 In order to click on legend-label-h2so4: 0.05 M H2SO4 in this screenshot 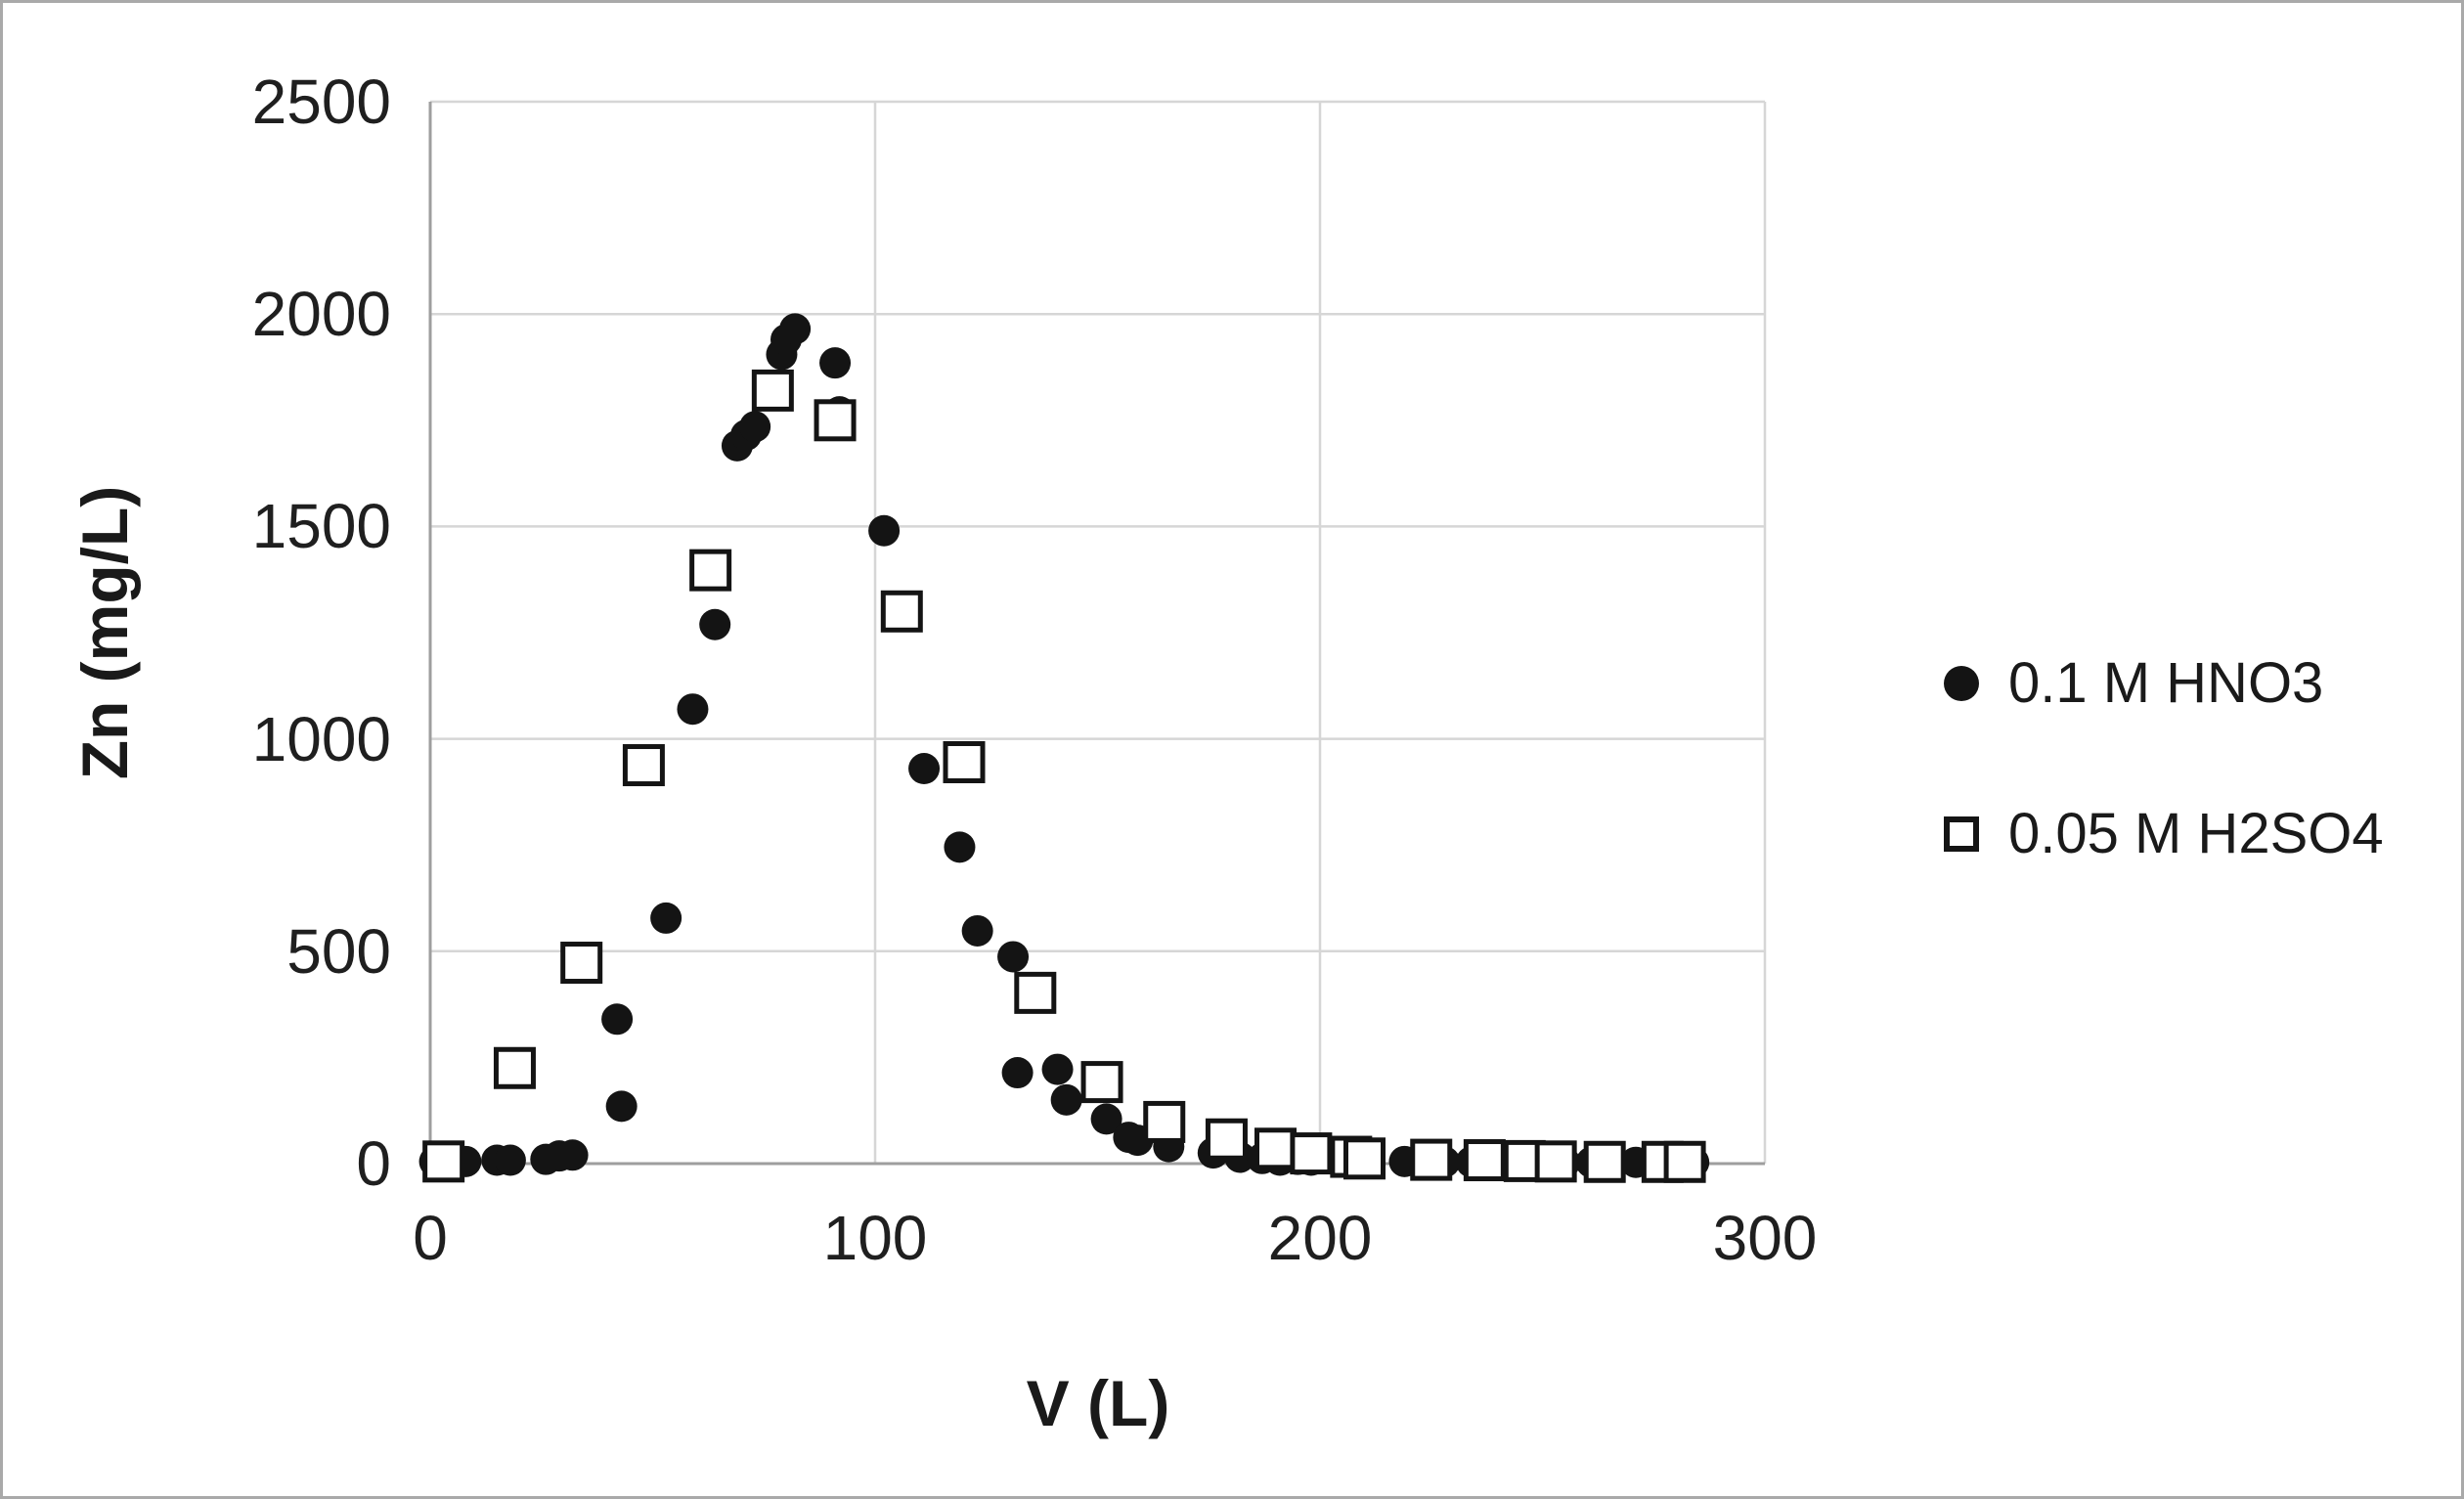, I will do `click(2196, 833)`.